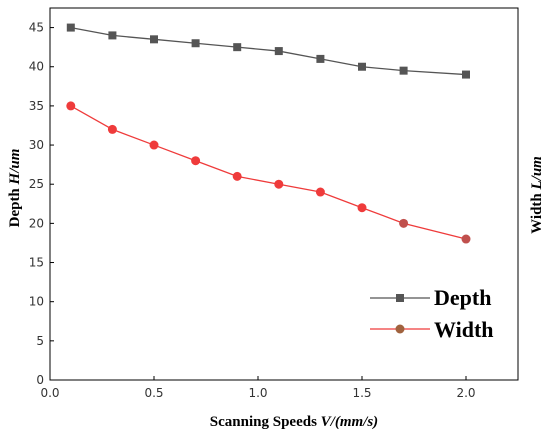 The image size is (550, 437). I want to click on y-tick-label: 20, so click(36, 223).